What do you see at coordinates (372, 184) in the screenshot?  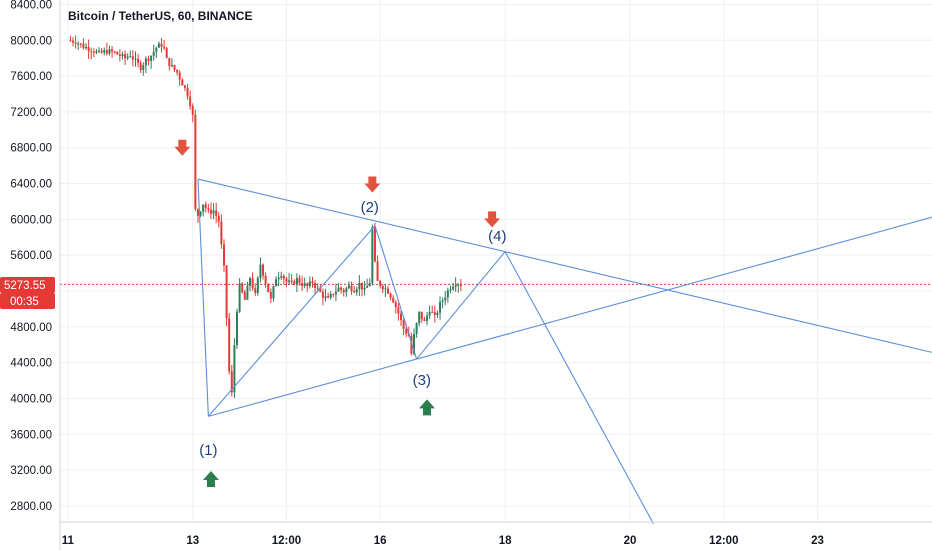 I see `arrow-down-icon` at bounding box center [372, 184].